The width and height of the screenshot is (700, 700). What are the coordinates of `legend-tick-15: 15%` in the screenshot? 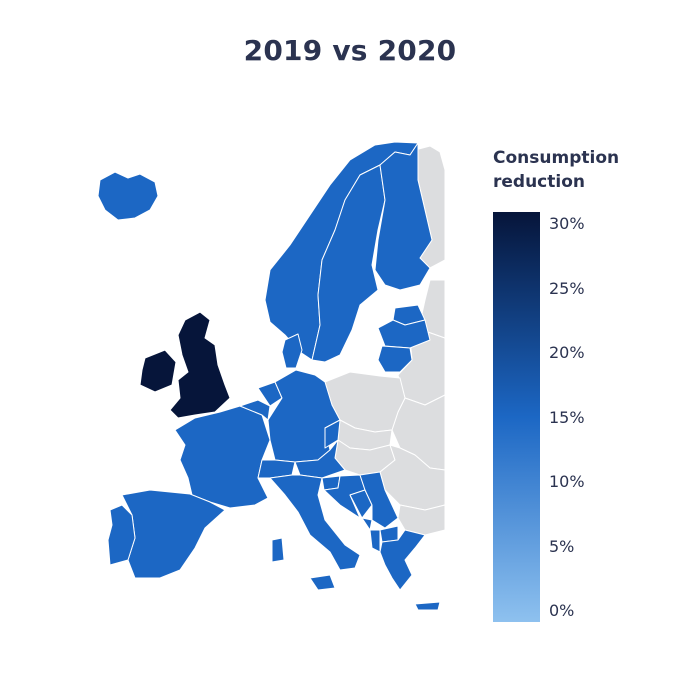 It's located at (567, 417).